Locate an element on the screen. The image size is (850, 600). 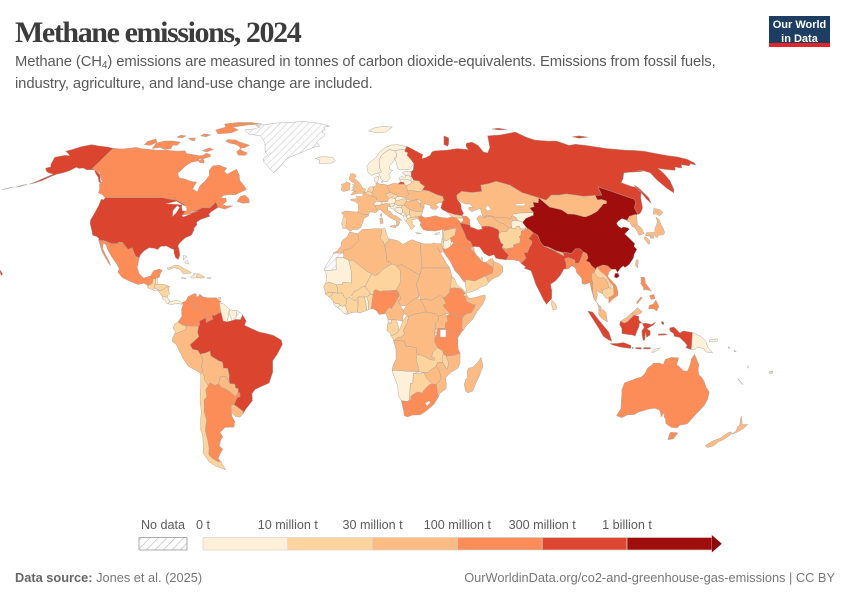
svg-text: 0 t is located at coordinates (203, 525).